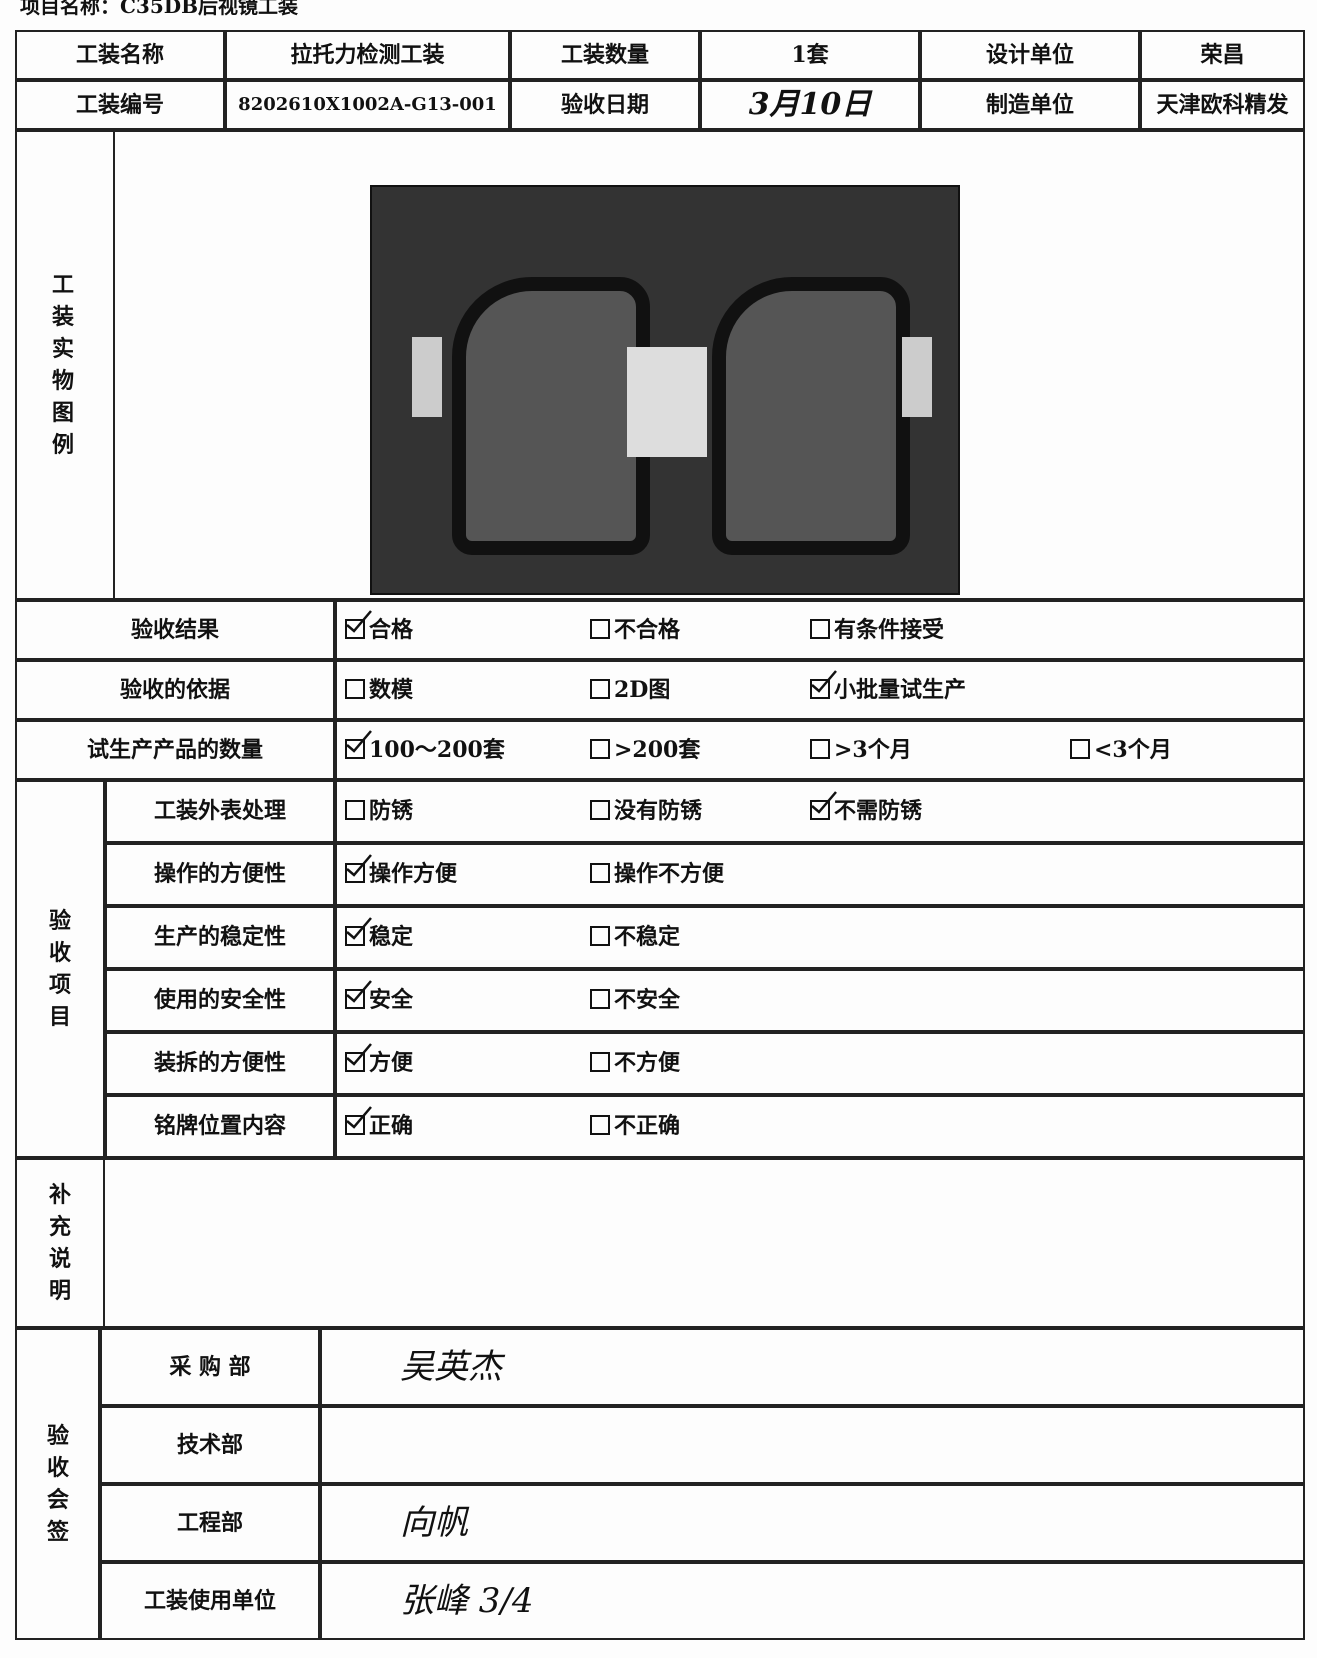  Describe the element at coordinates (889, 630) in the screenshot. I see `option-text: 有条件接受` at that location.